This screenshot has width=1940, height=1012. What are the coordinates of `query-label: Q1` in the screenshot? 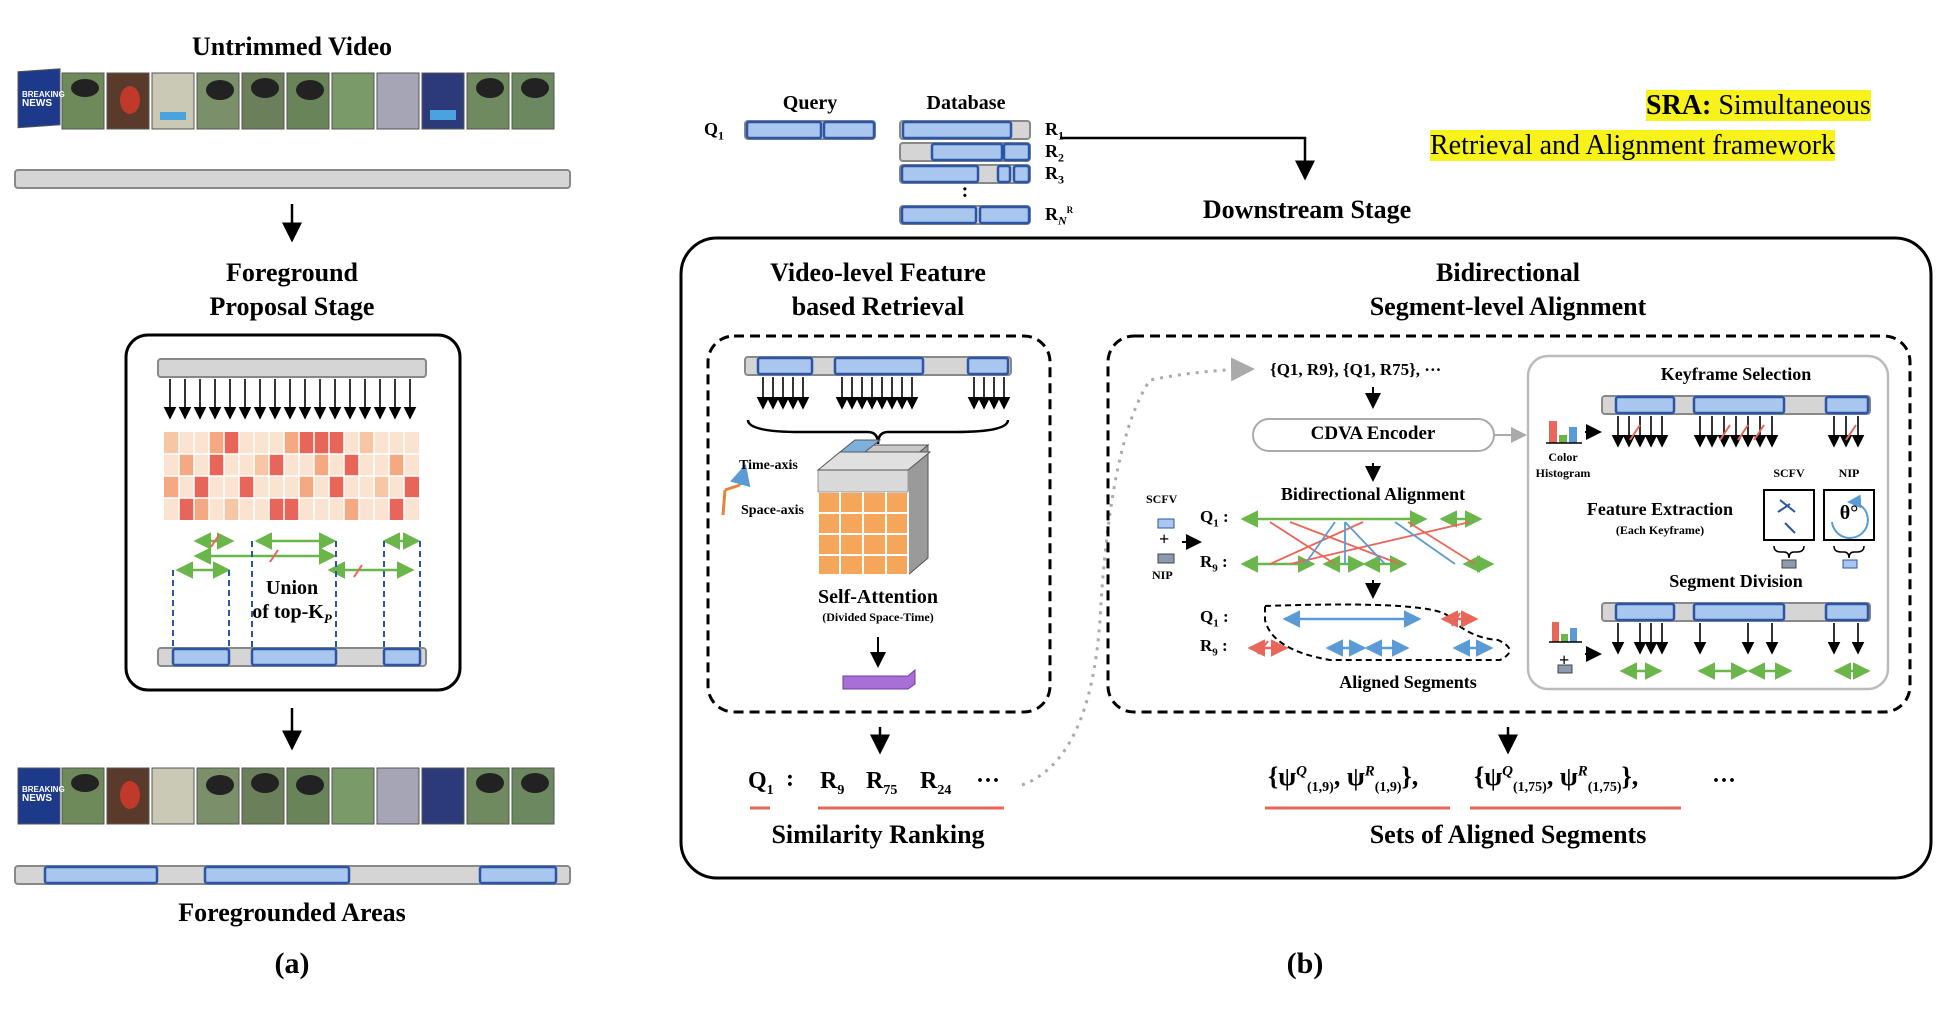 It's located at (714, 131).